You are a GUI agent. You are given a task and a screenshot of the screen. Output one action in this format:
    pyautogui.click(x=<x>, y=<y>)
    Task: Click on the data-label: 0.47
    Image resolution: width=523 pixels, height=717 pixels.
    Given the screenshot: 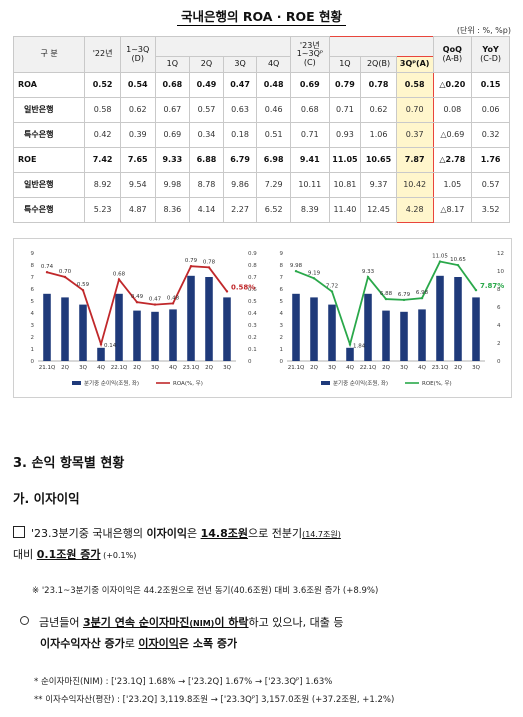 What is the action you would take?
    pyautogui.click(x=155, y=300)
    